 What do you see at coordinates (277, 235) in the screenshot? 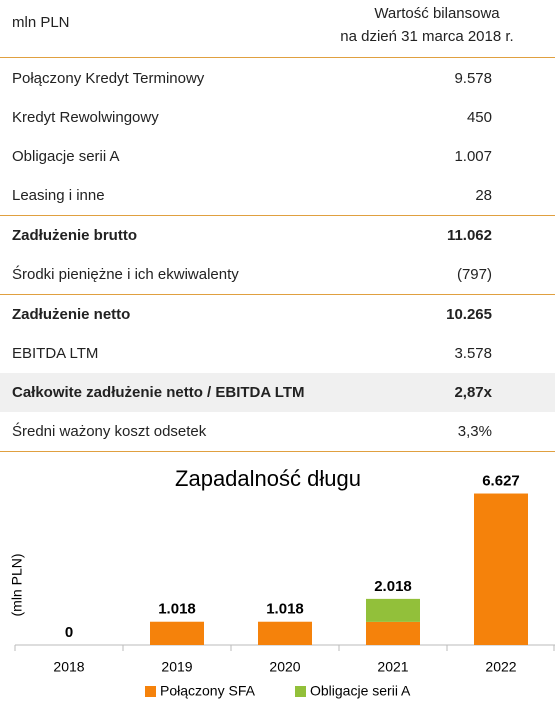
I see `table-row: Zadłużenie brutto 11.062` at bounding box center [277, 235].